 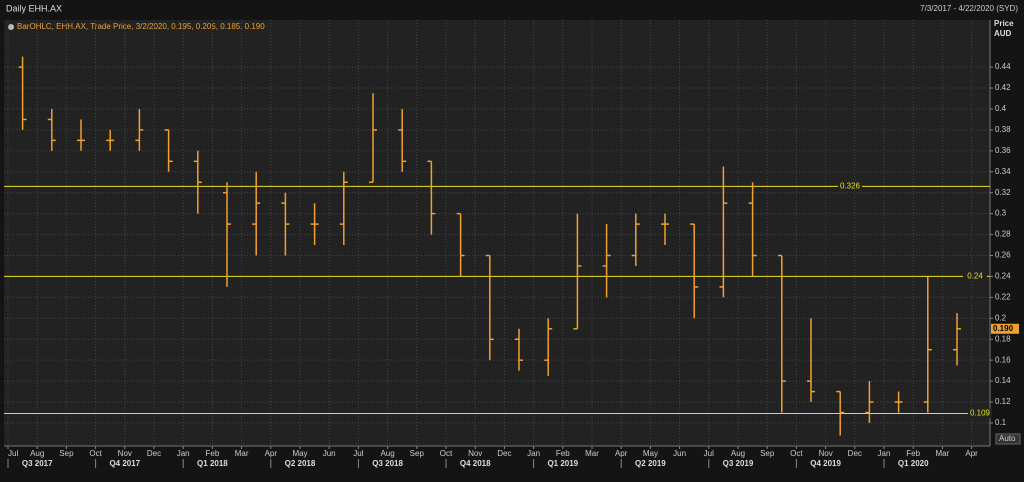 What do you see at coordinates (1003, 87) in the screenshot?
I see `y-tick-label: 0.42` at bounding box center [1003, 87].